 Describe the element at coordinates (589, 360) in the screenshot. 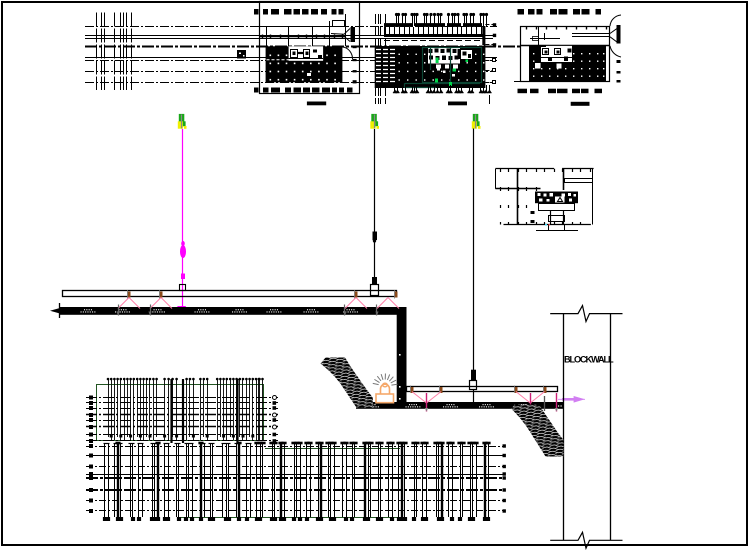

I see `svg-text: BLOCKWALL` at that location.